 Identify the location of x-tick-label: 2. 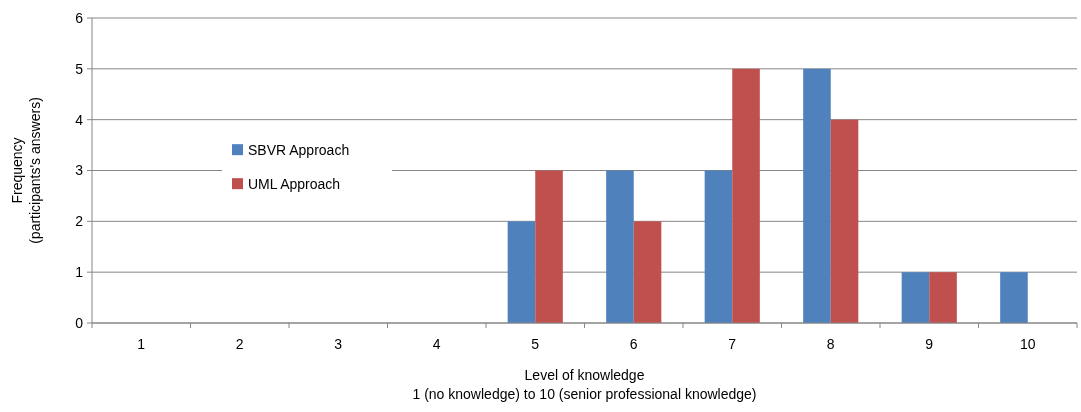
(239, 344).